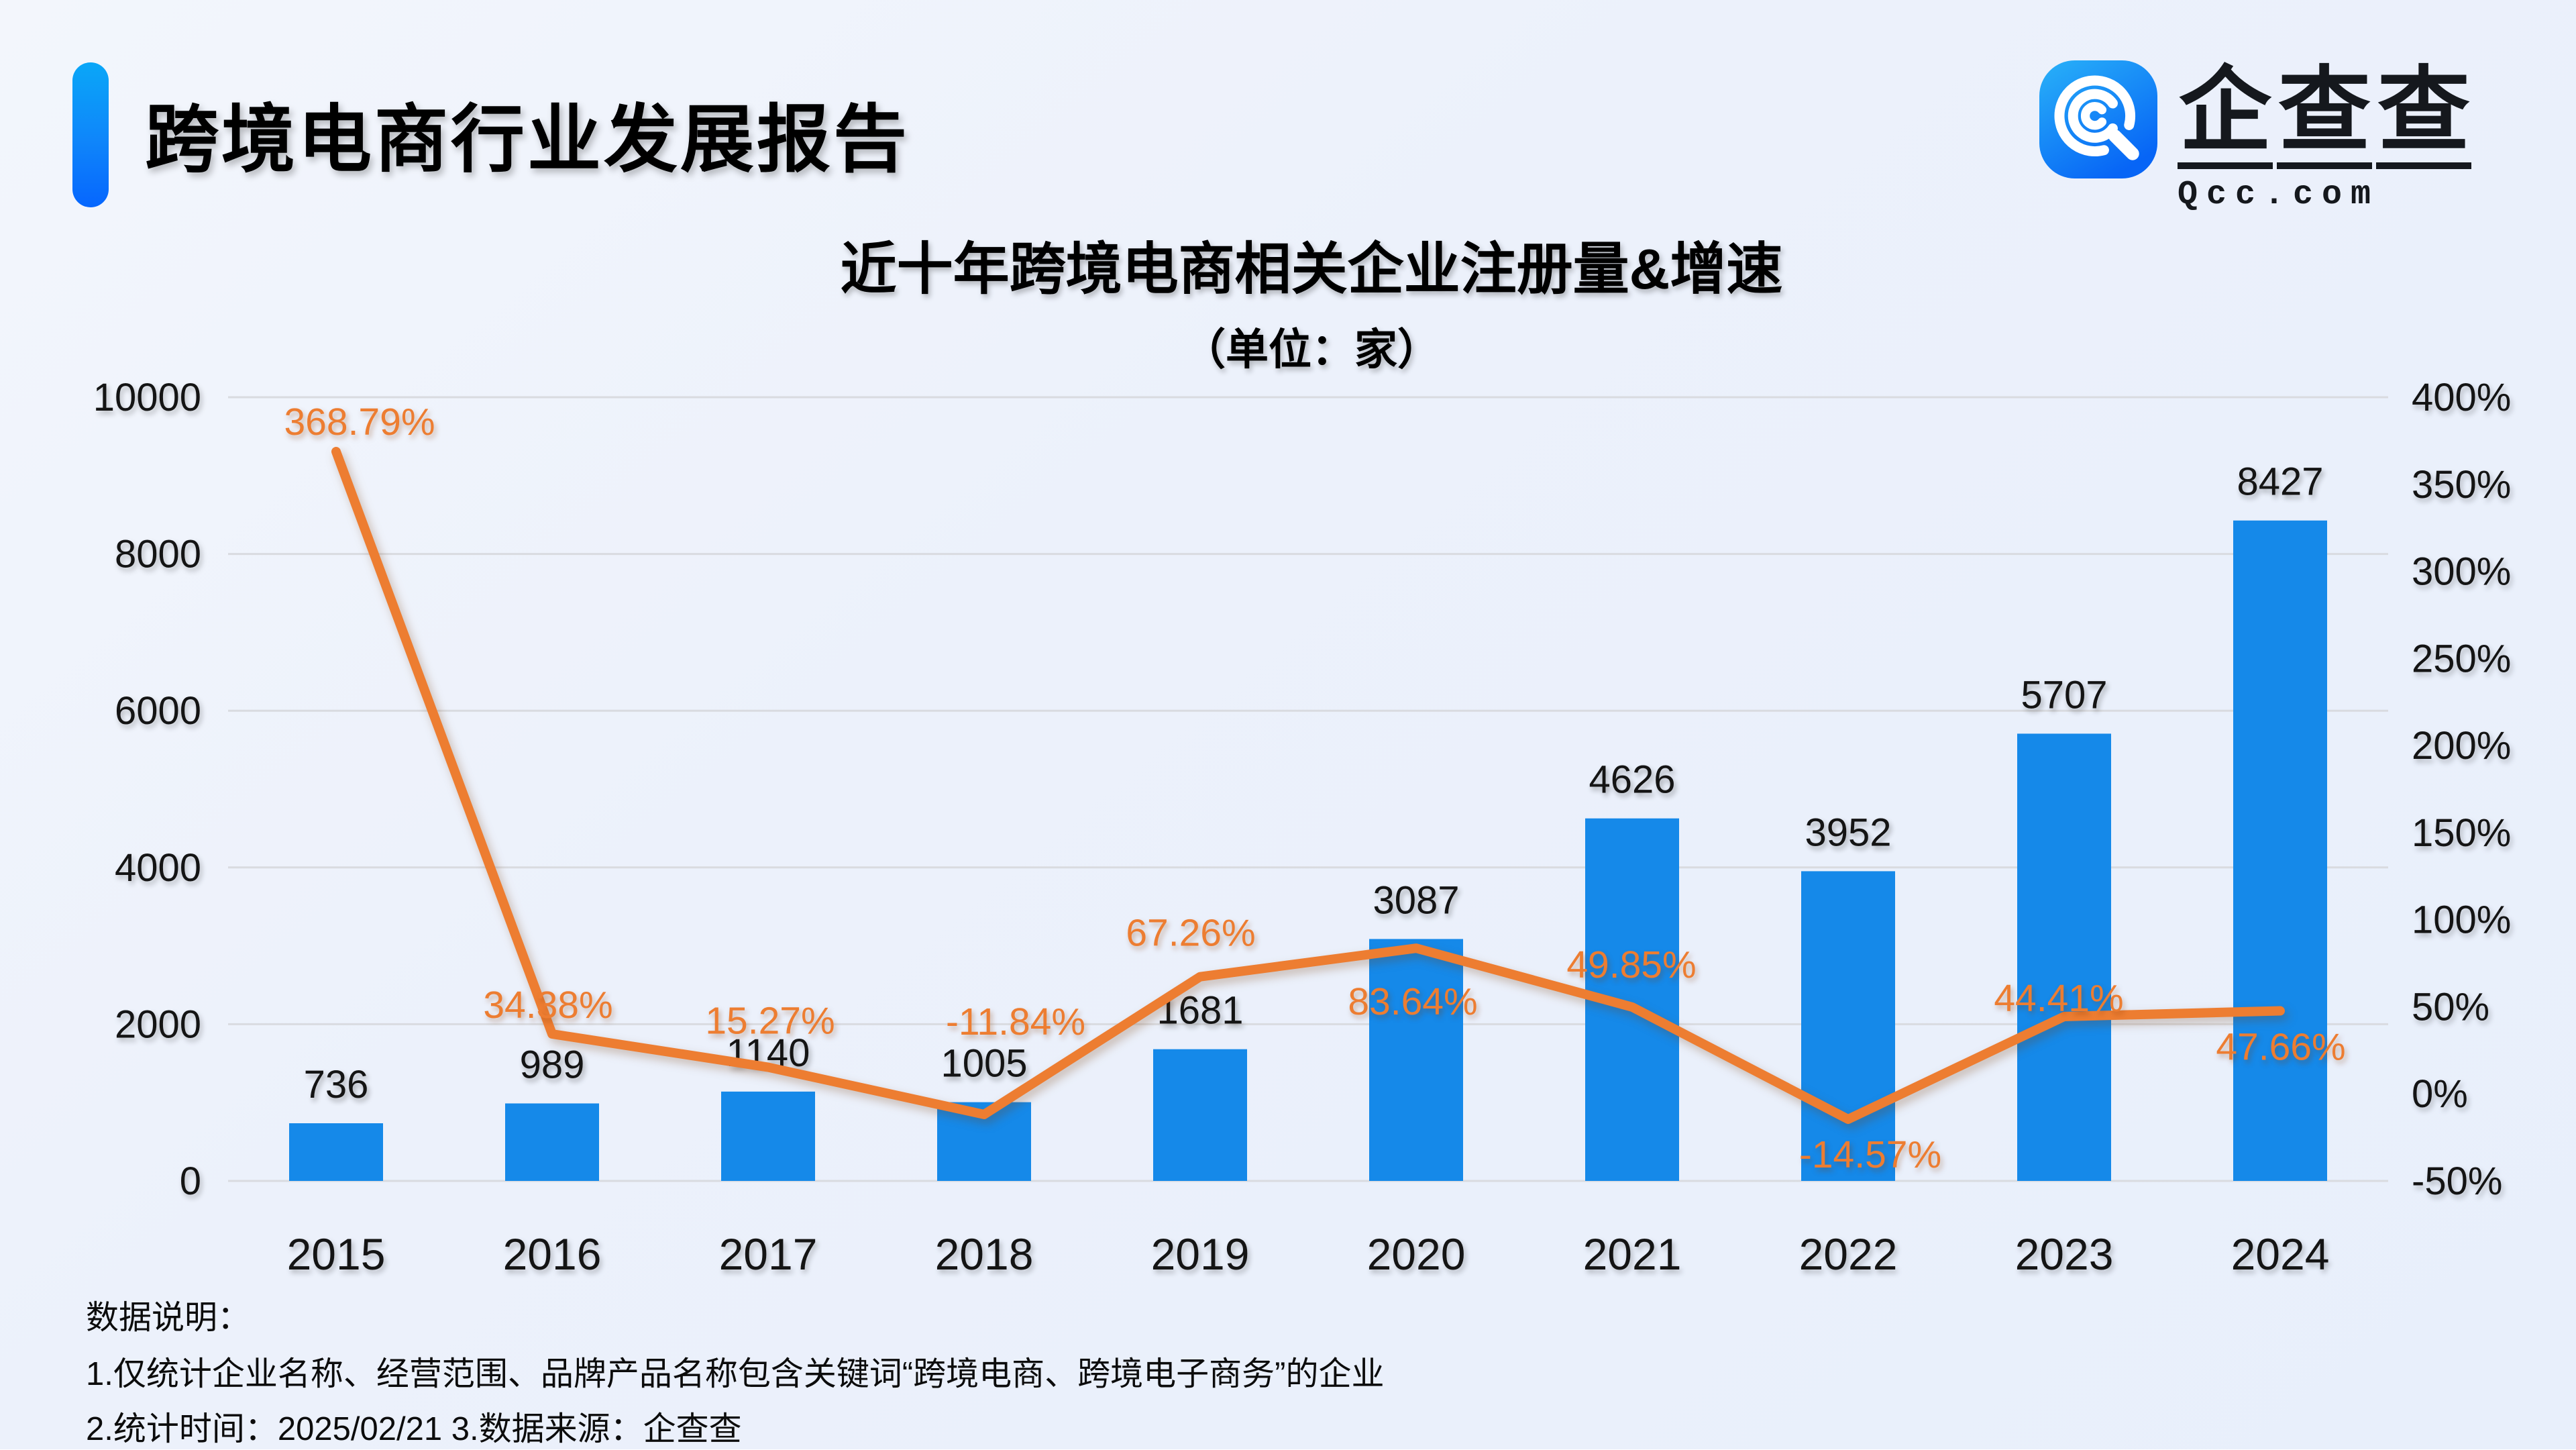 The height and width of the screenshot is (1450, 2576). I want to click on growth-label-2018: -11.84%, so click(1015, 1021).